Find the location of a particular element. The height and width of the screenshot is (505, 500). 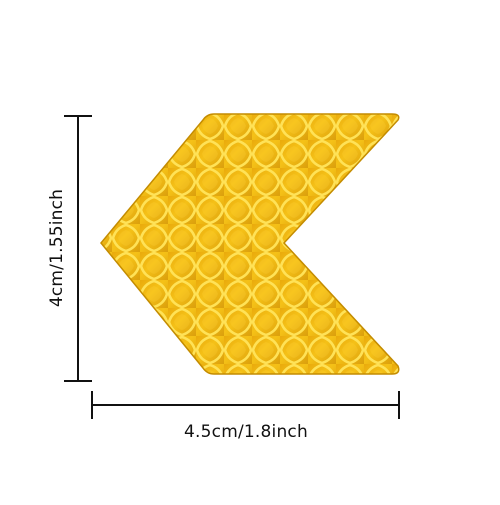

height-label: 4cm/1.55inch is located at coordinates (57, 248).